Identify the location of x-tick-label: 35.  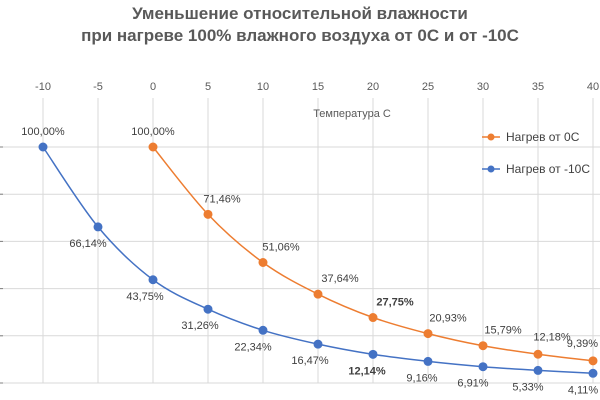
(538, 87).